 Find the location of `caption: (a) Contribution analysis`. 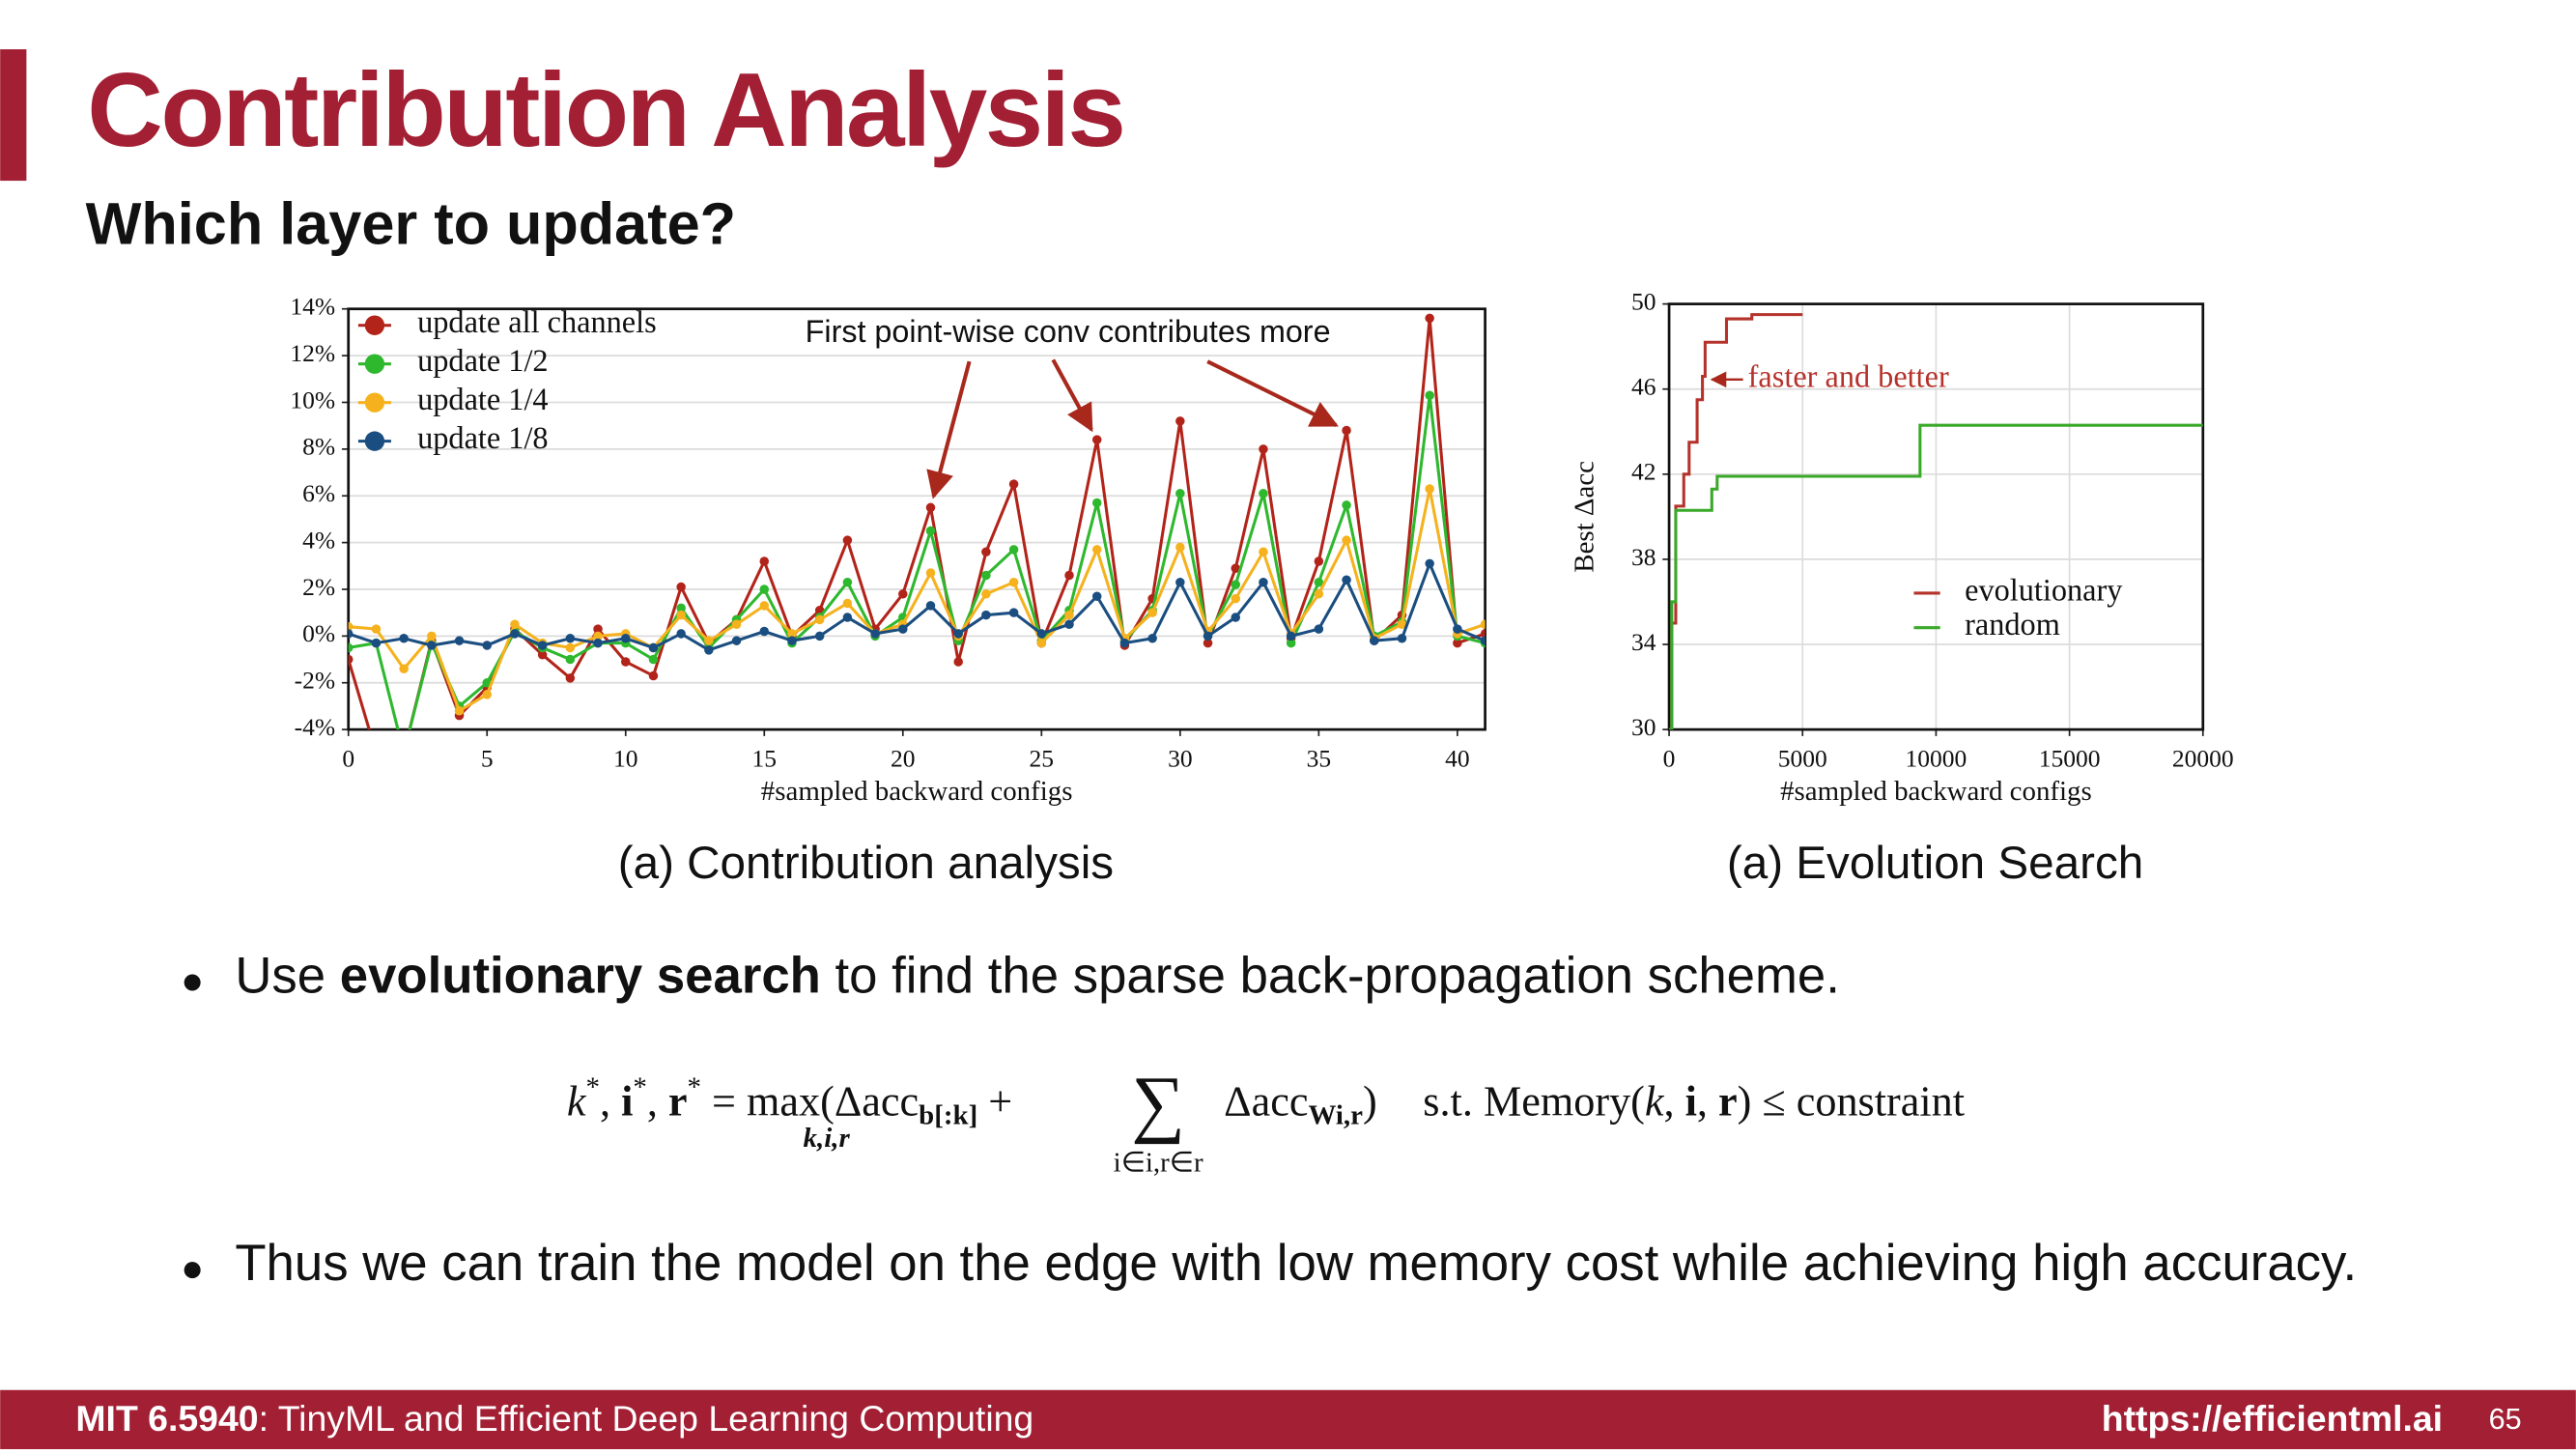

caption: (a) Contribution analysis is located at coordinates (866, 864).